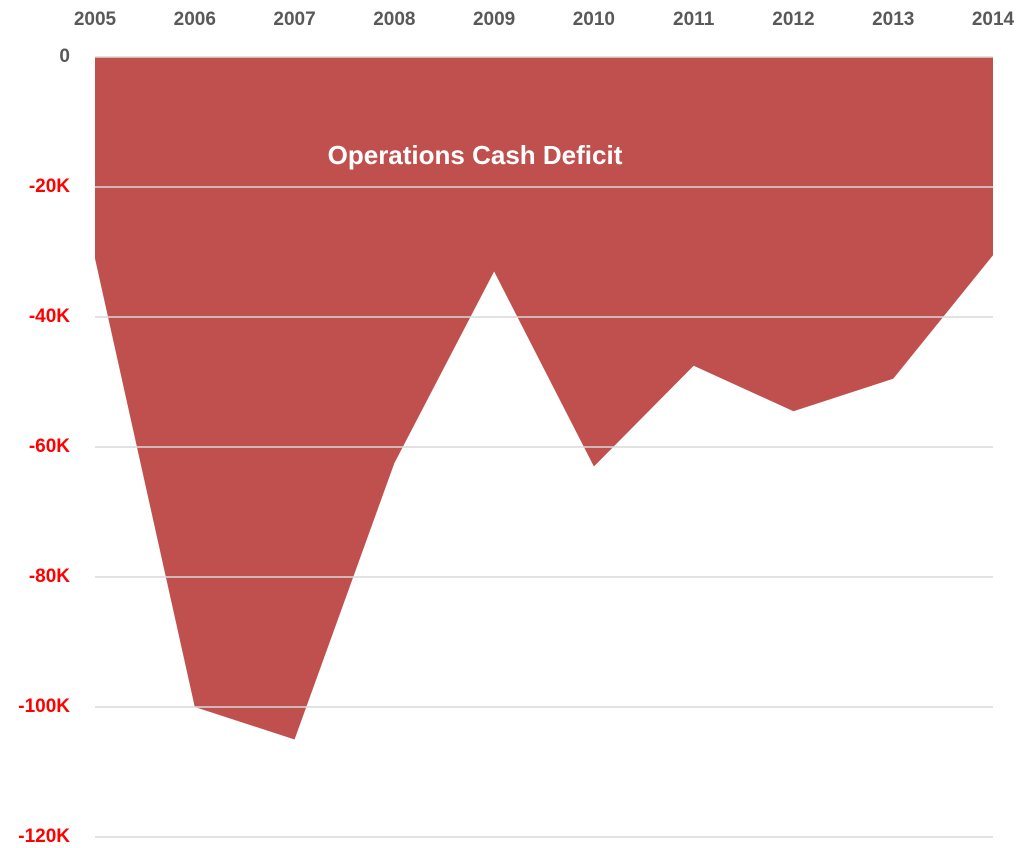  I want to click on x-tick-label: 2011, so click(694, 19).